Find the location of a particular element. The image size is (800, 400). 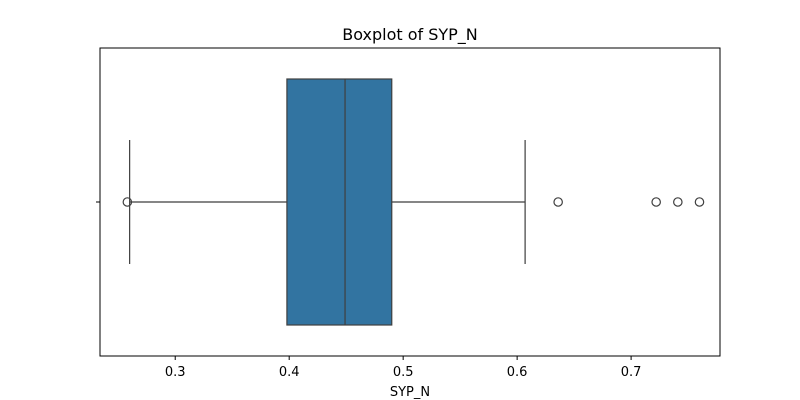

x-tick-label: 0.5 is located at coordinates (403, 372).